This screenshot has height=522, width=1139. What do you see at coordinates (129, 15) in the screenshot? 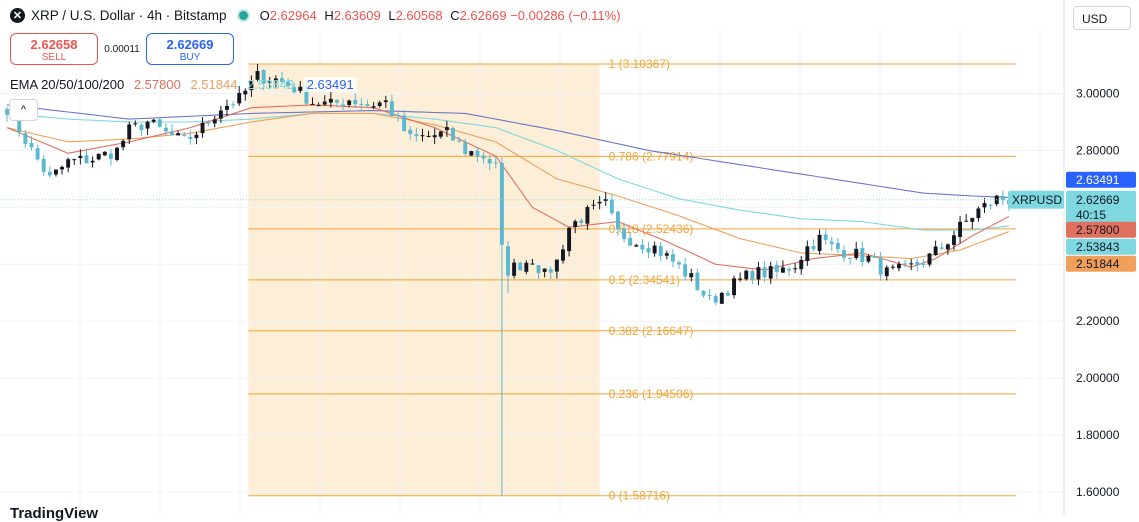
I see `symbol-title: XRP / U.S. Dollar · 4h · Bitstamp` at bounding box center [129, 15].